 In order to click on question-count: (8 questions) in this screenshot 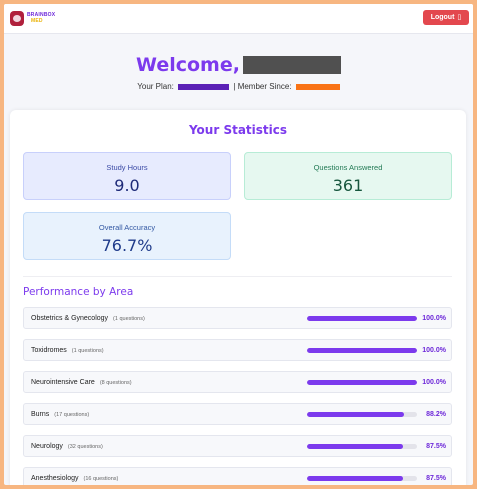, I will do `click(115, 383)`.